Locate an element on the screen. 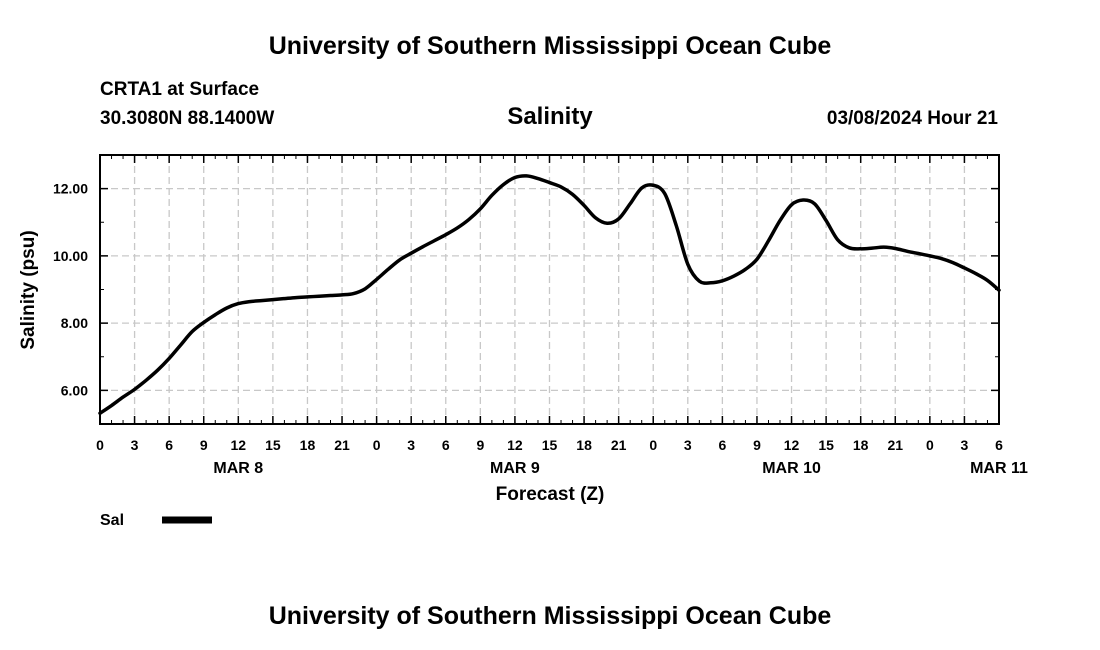 Image resolution: width=1100 pixels, height=650 pixels. x-date-label: MAR 8 is located at coordinates (238, 468).